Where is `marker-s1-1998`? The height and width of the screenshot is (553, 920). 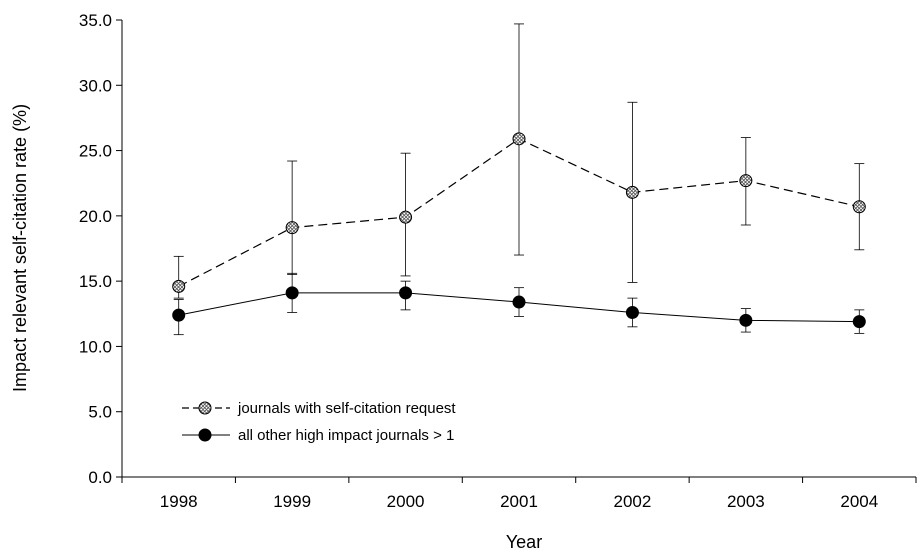 marker-s1-1998 is located at coordinates (179, 315).